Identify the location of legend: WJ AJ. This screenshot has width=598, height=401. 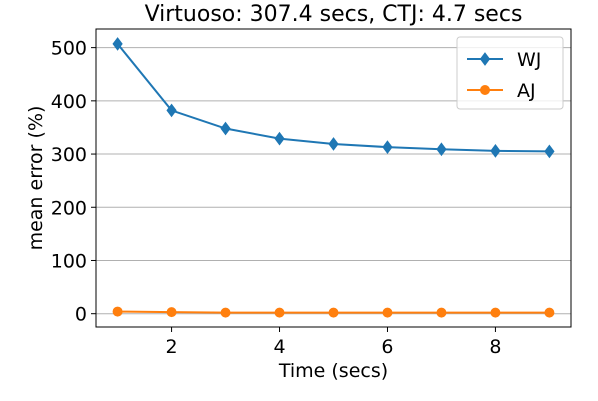
(510, 73).